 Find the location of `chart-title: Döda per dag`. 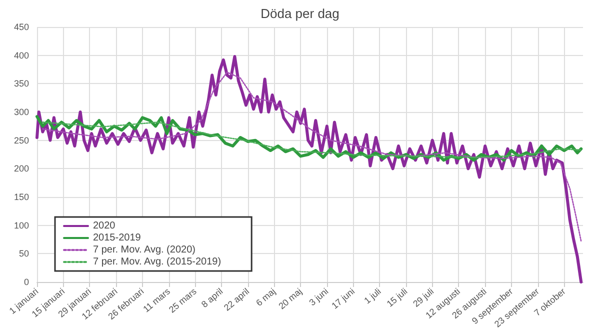

chart-title: Döda per dag is located at coordinates (300, 13).